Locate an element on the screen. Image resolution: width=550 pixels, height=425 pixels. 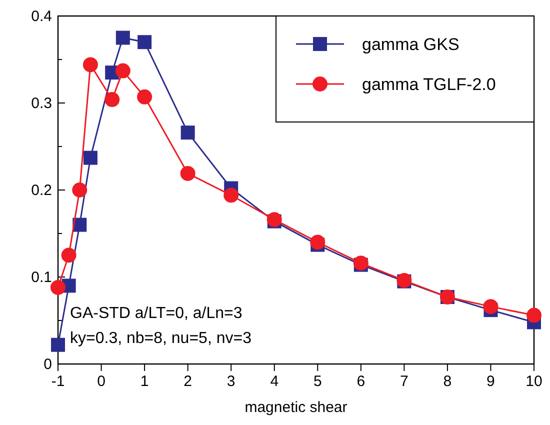
x-tick-label: 8 is located at coordinates (447, 381).